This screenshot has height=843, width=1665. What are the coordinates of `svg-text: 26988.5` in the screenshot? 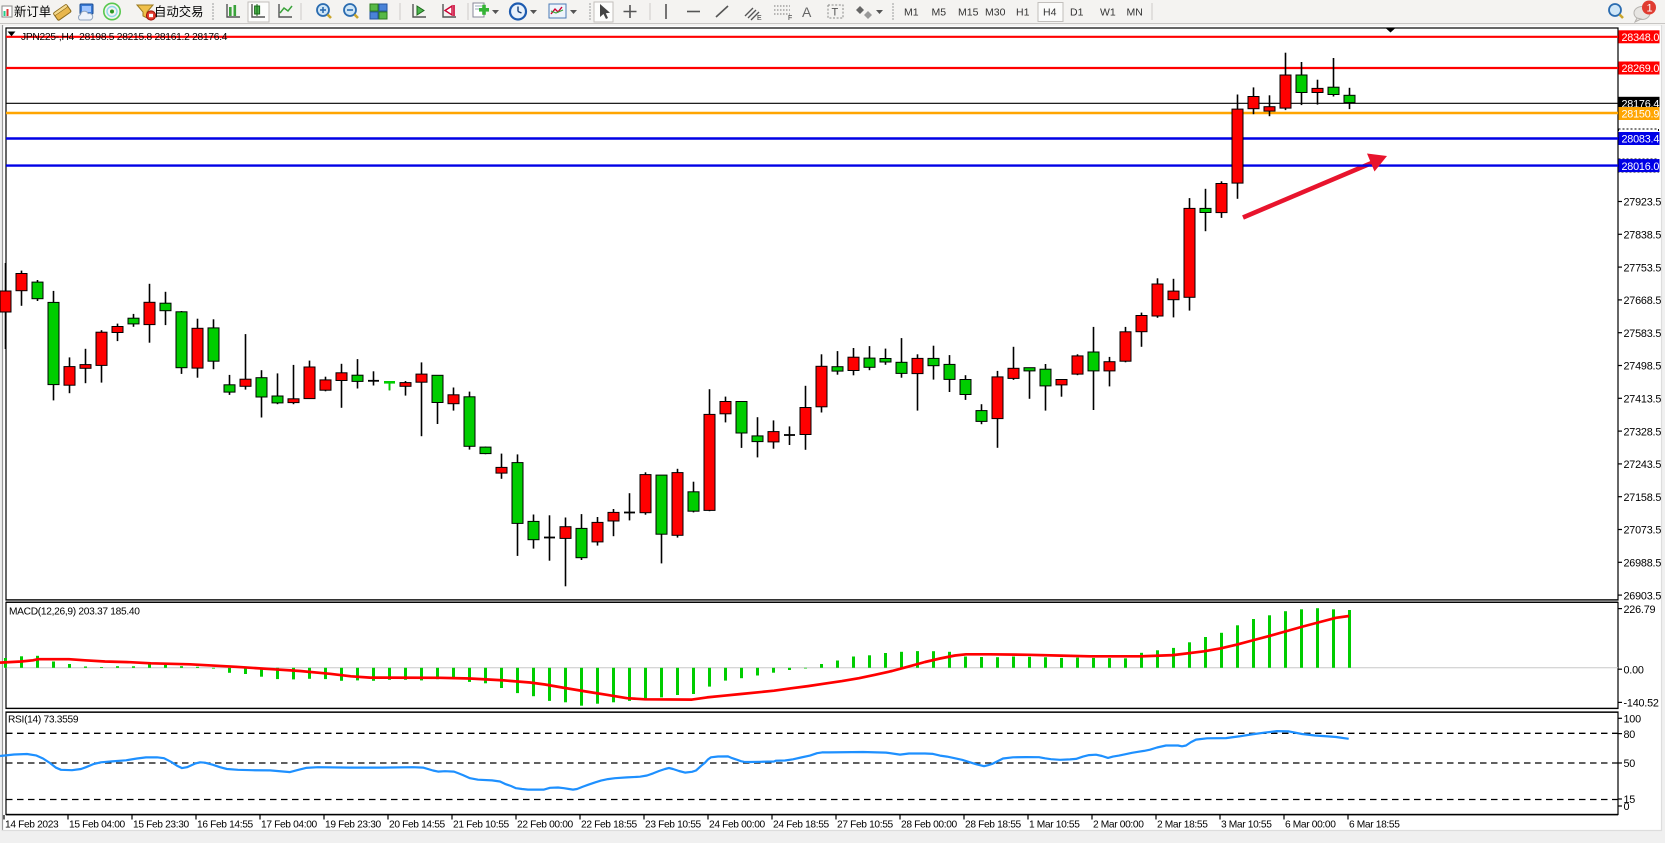 It's located at (1643, 564).